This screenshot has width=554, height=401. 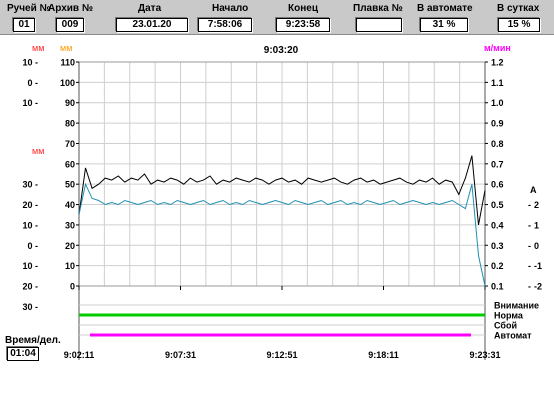 What do you see at coordinates (303, 25) in the screenshot?
I see `end-value: 9:23:58` at bounding box center [303, 25].